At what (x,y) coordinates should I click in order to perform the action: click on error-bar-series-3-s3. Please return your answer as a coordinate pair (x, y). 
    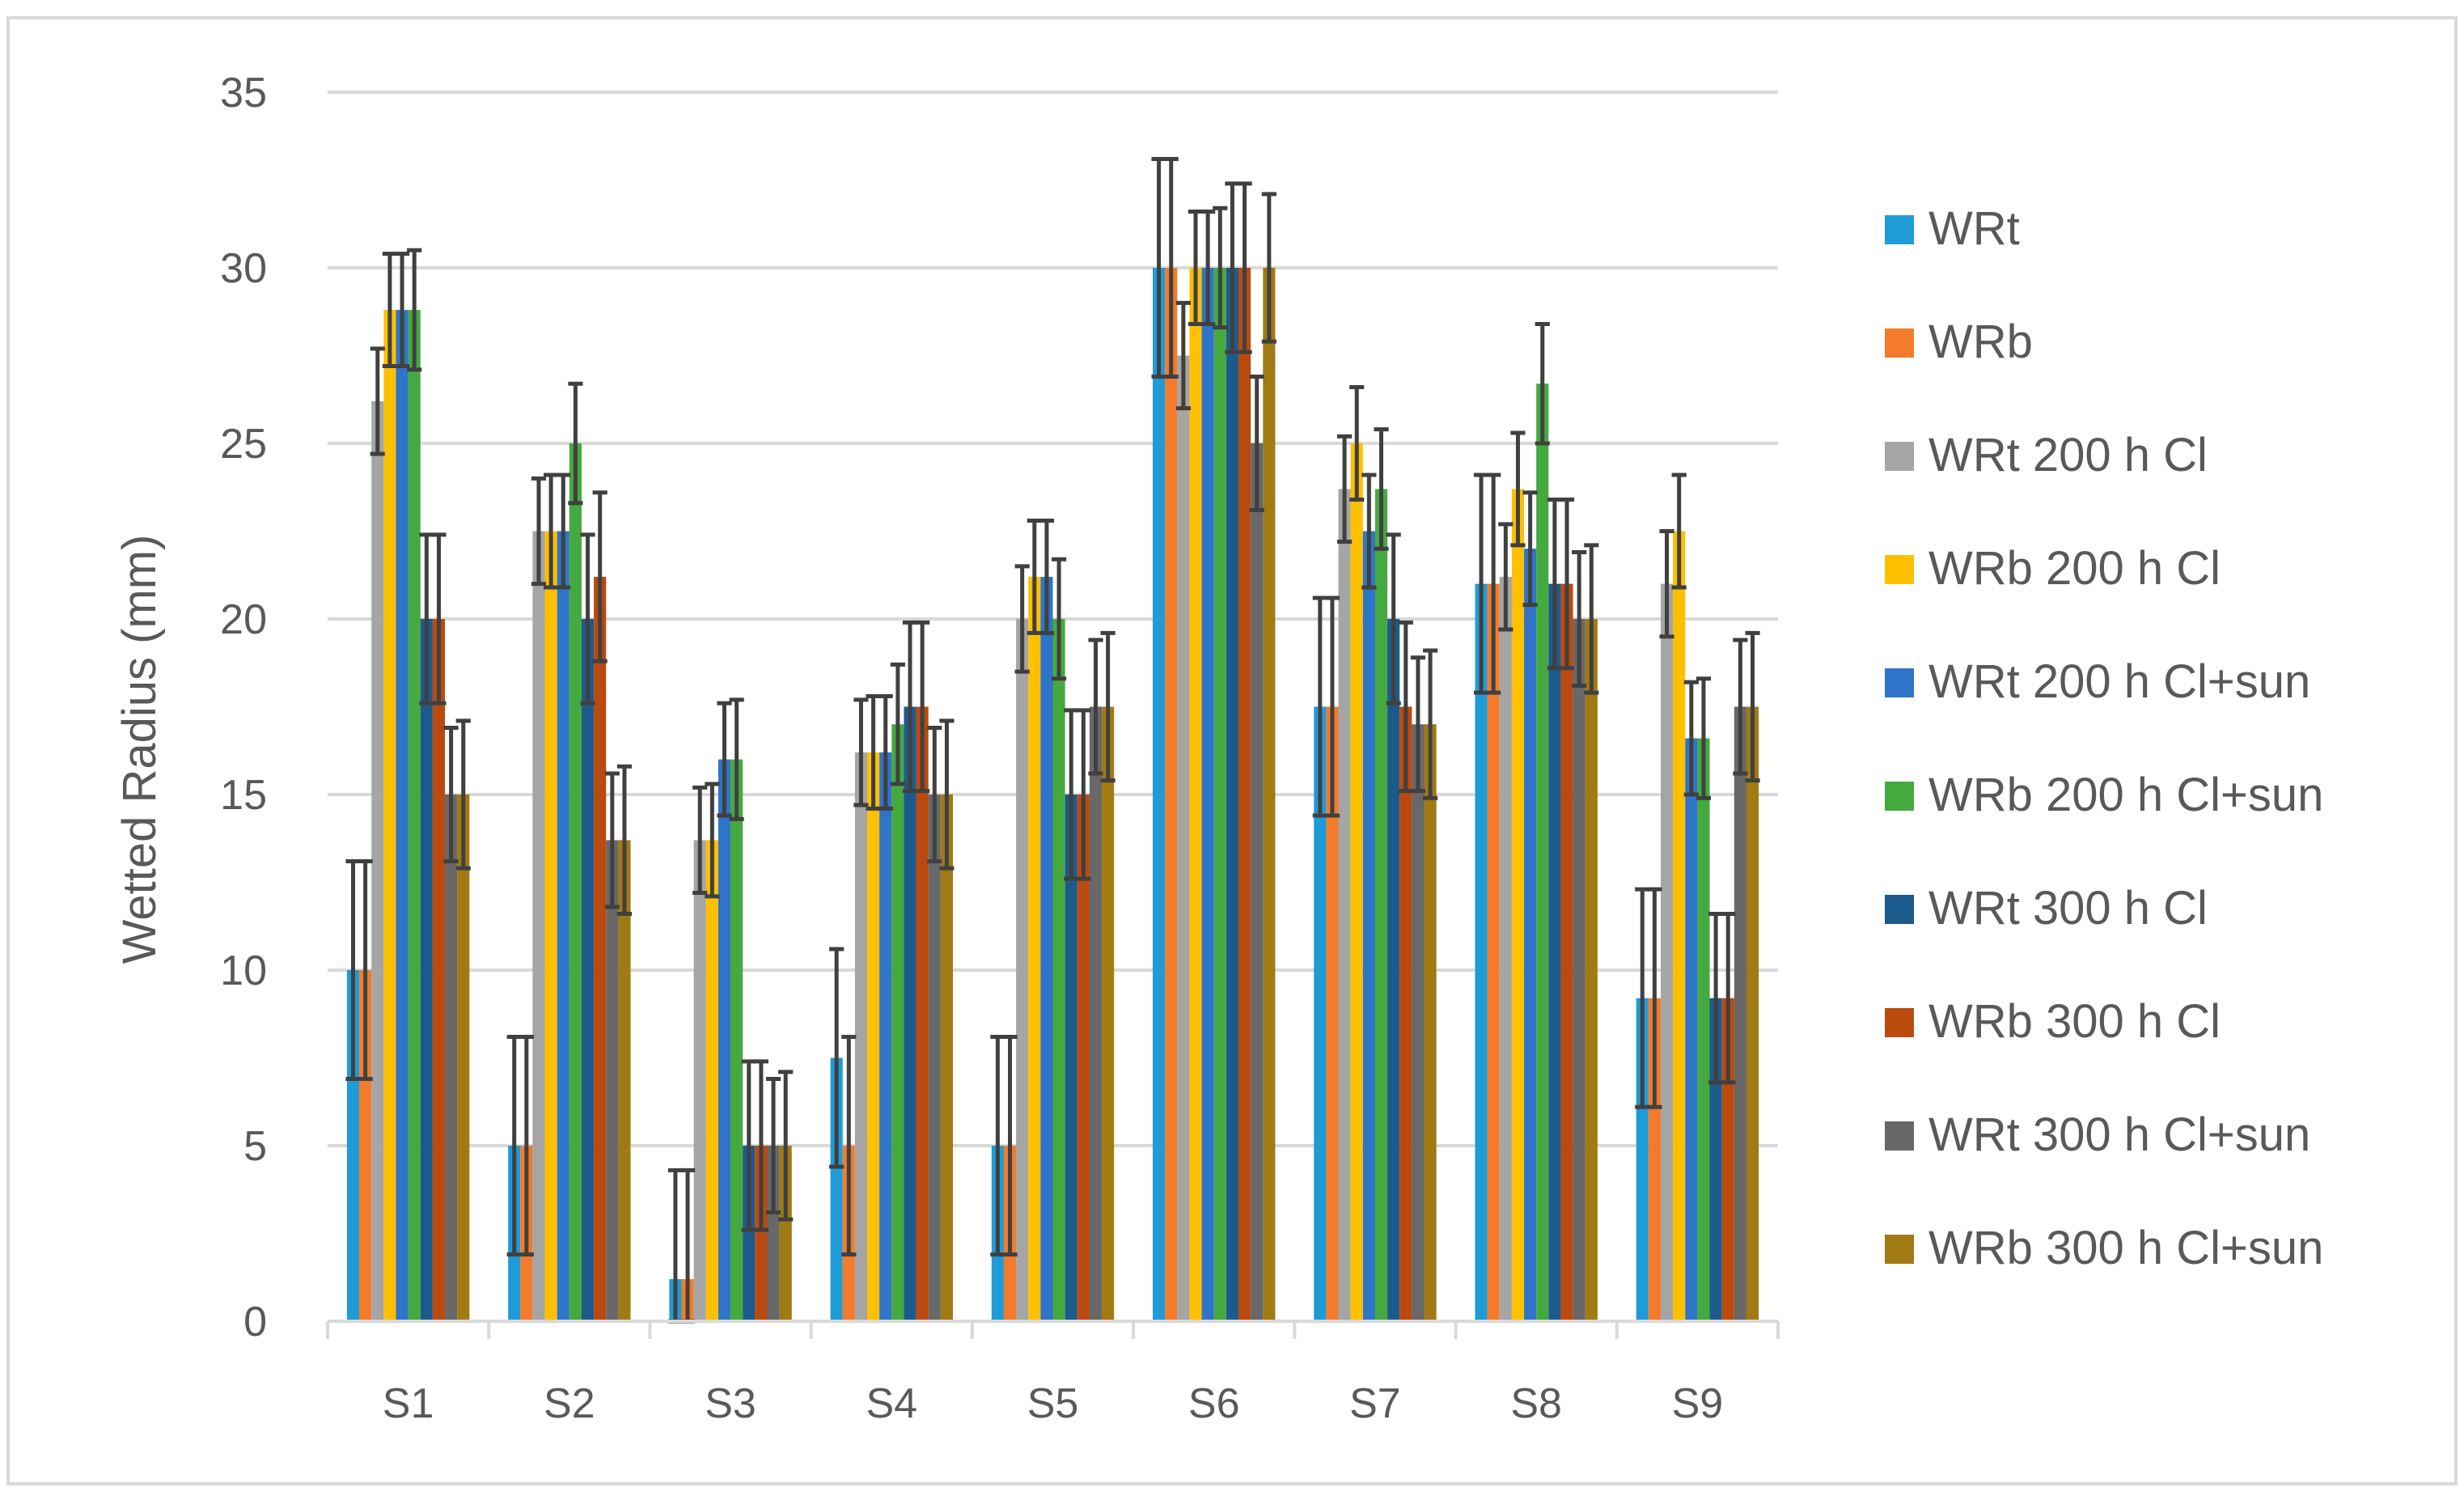
    Looking at the image, I should click on (700, 841).